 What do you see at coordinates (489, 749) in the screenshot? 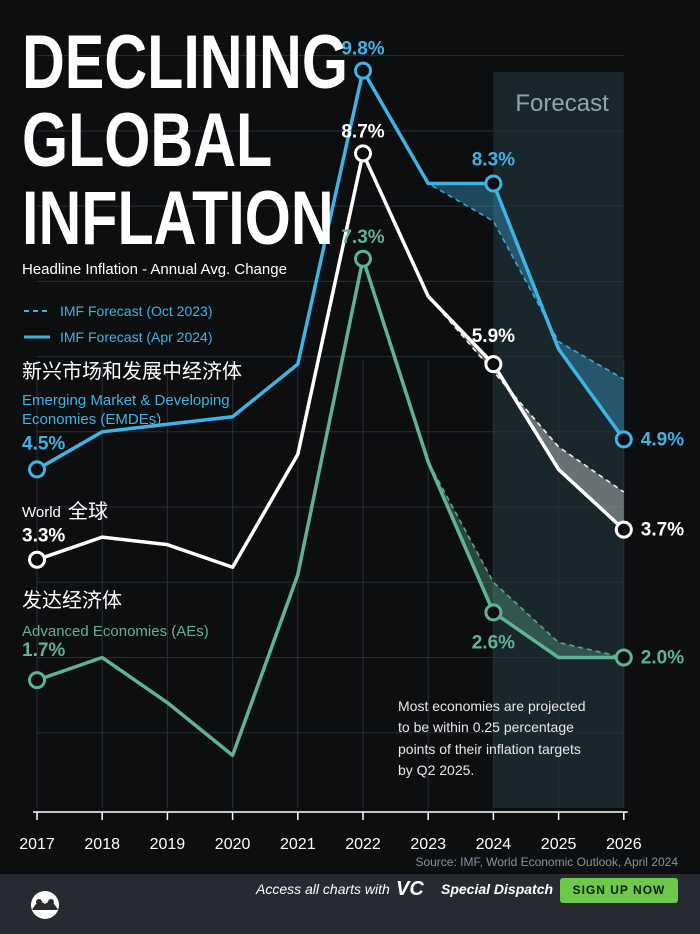
I see `note-line-3: points of their inflation targets` at bounding box center [489, 749].